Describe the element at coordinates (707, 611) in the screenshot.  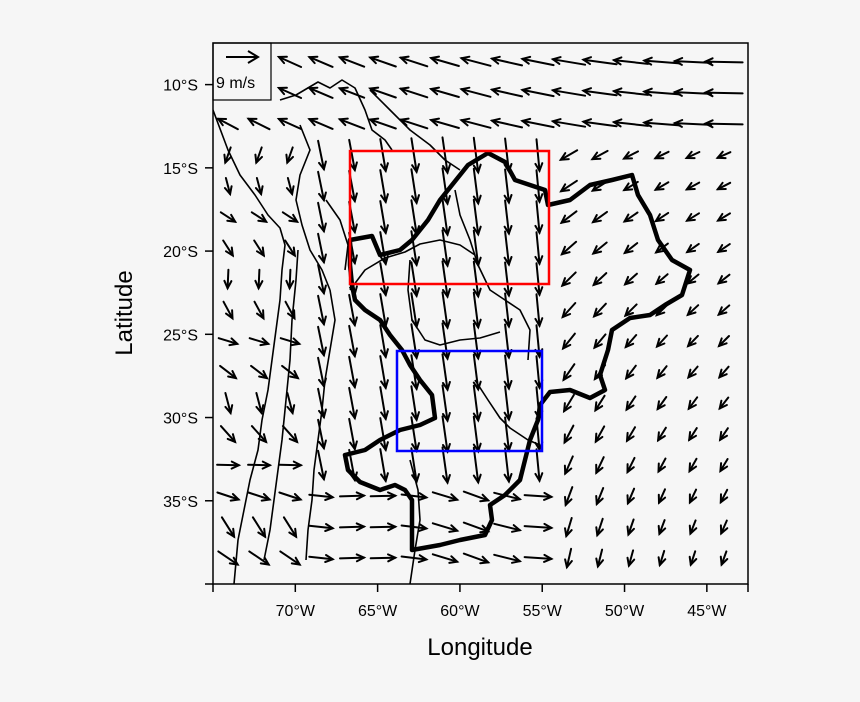
I see `x-tick-label: 45°W` at that location.